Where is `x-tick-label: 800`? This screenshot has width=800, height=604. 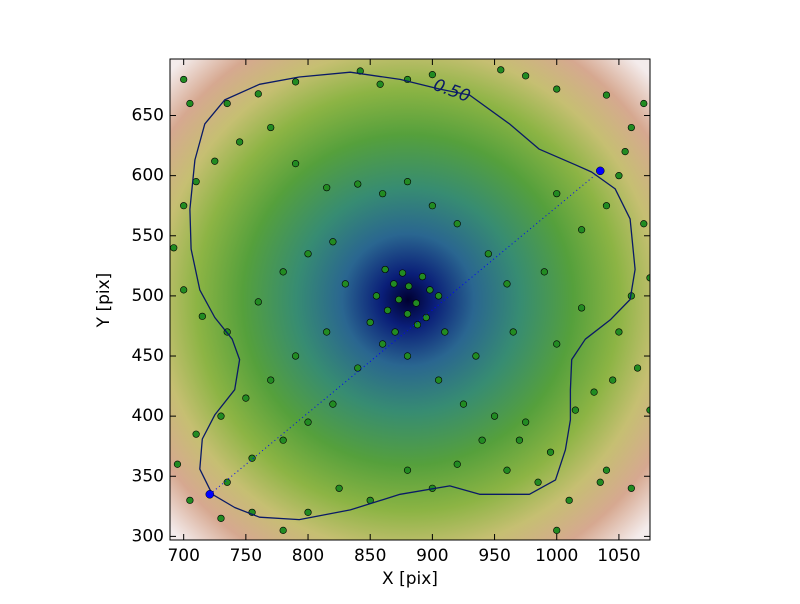
x-tick-label: 800 is located at coordinates (308, 556).